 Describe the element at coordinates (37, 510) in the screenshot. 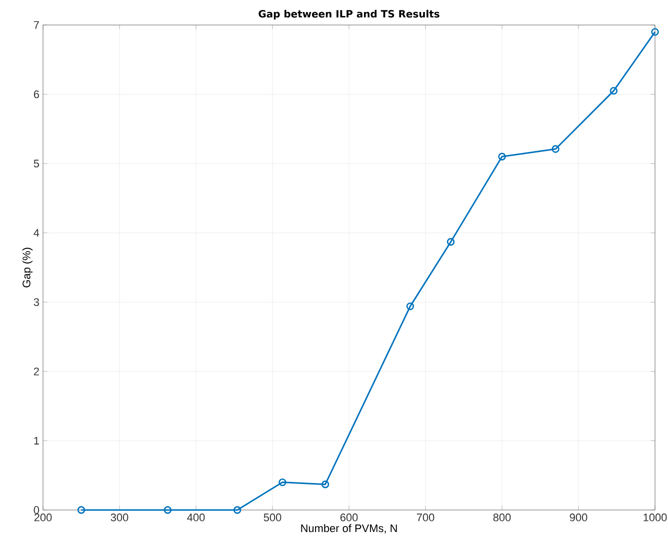

I see `y-tick-label: 0` at that location.